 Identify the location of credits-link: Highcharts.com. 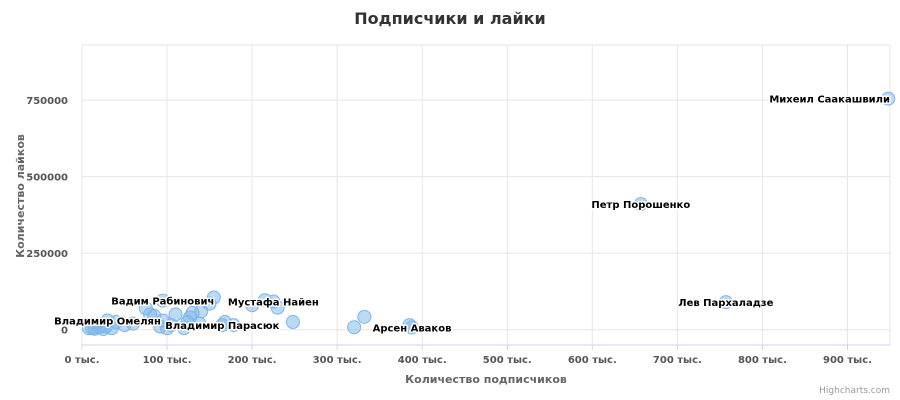
(854, 391).